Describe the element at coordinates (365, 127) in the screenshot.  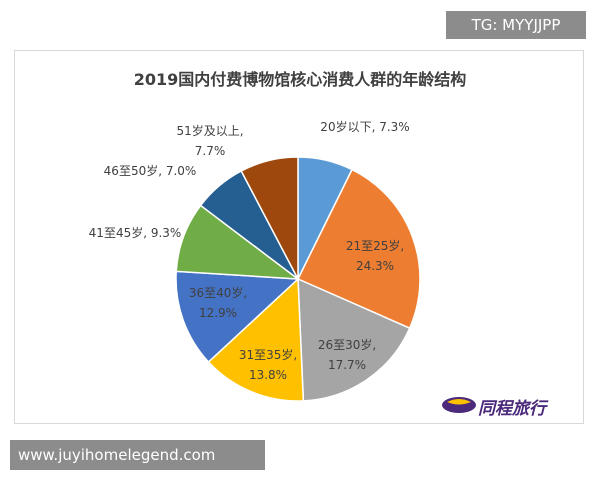
I see `data-label: 20岁以下, 7.3%` at that location.